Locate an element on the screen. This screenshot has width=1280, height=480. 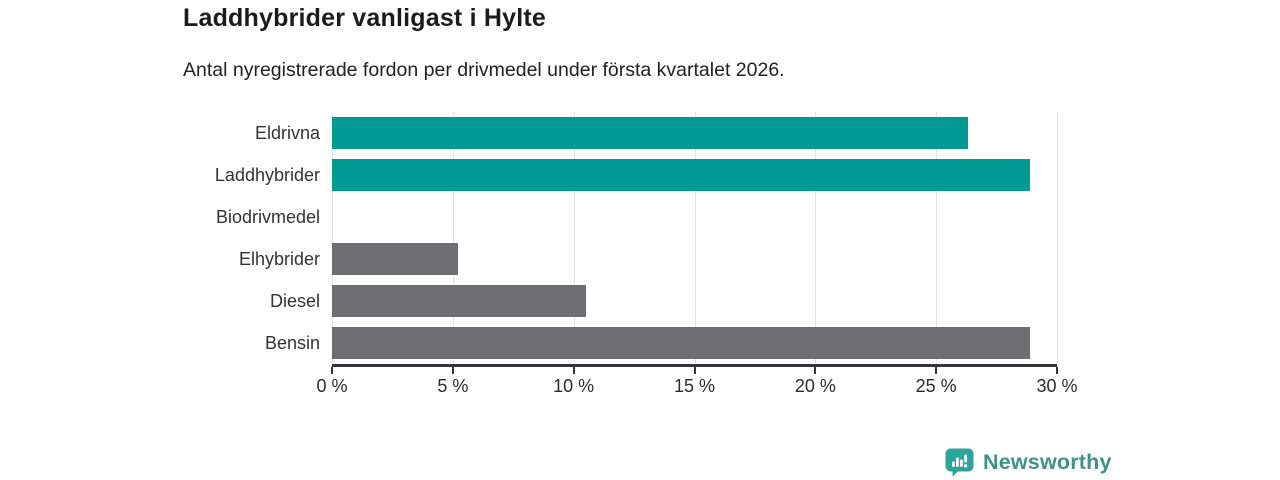
newsworthy-logo-text: Newsworthy is located at coordinates (1047, 461).